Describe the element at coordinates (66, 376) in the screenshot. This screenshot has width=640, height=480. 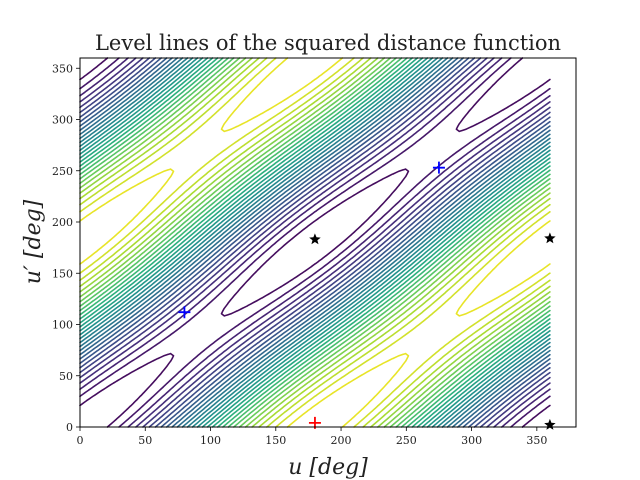
I see `y-tick-label: 50` at that location.